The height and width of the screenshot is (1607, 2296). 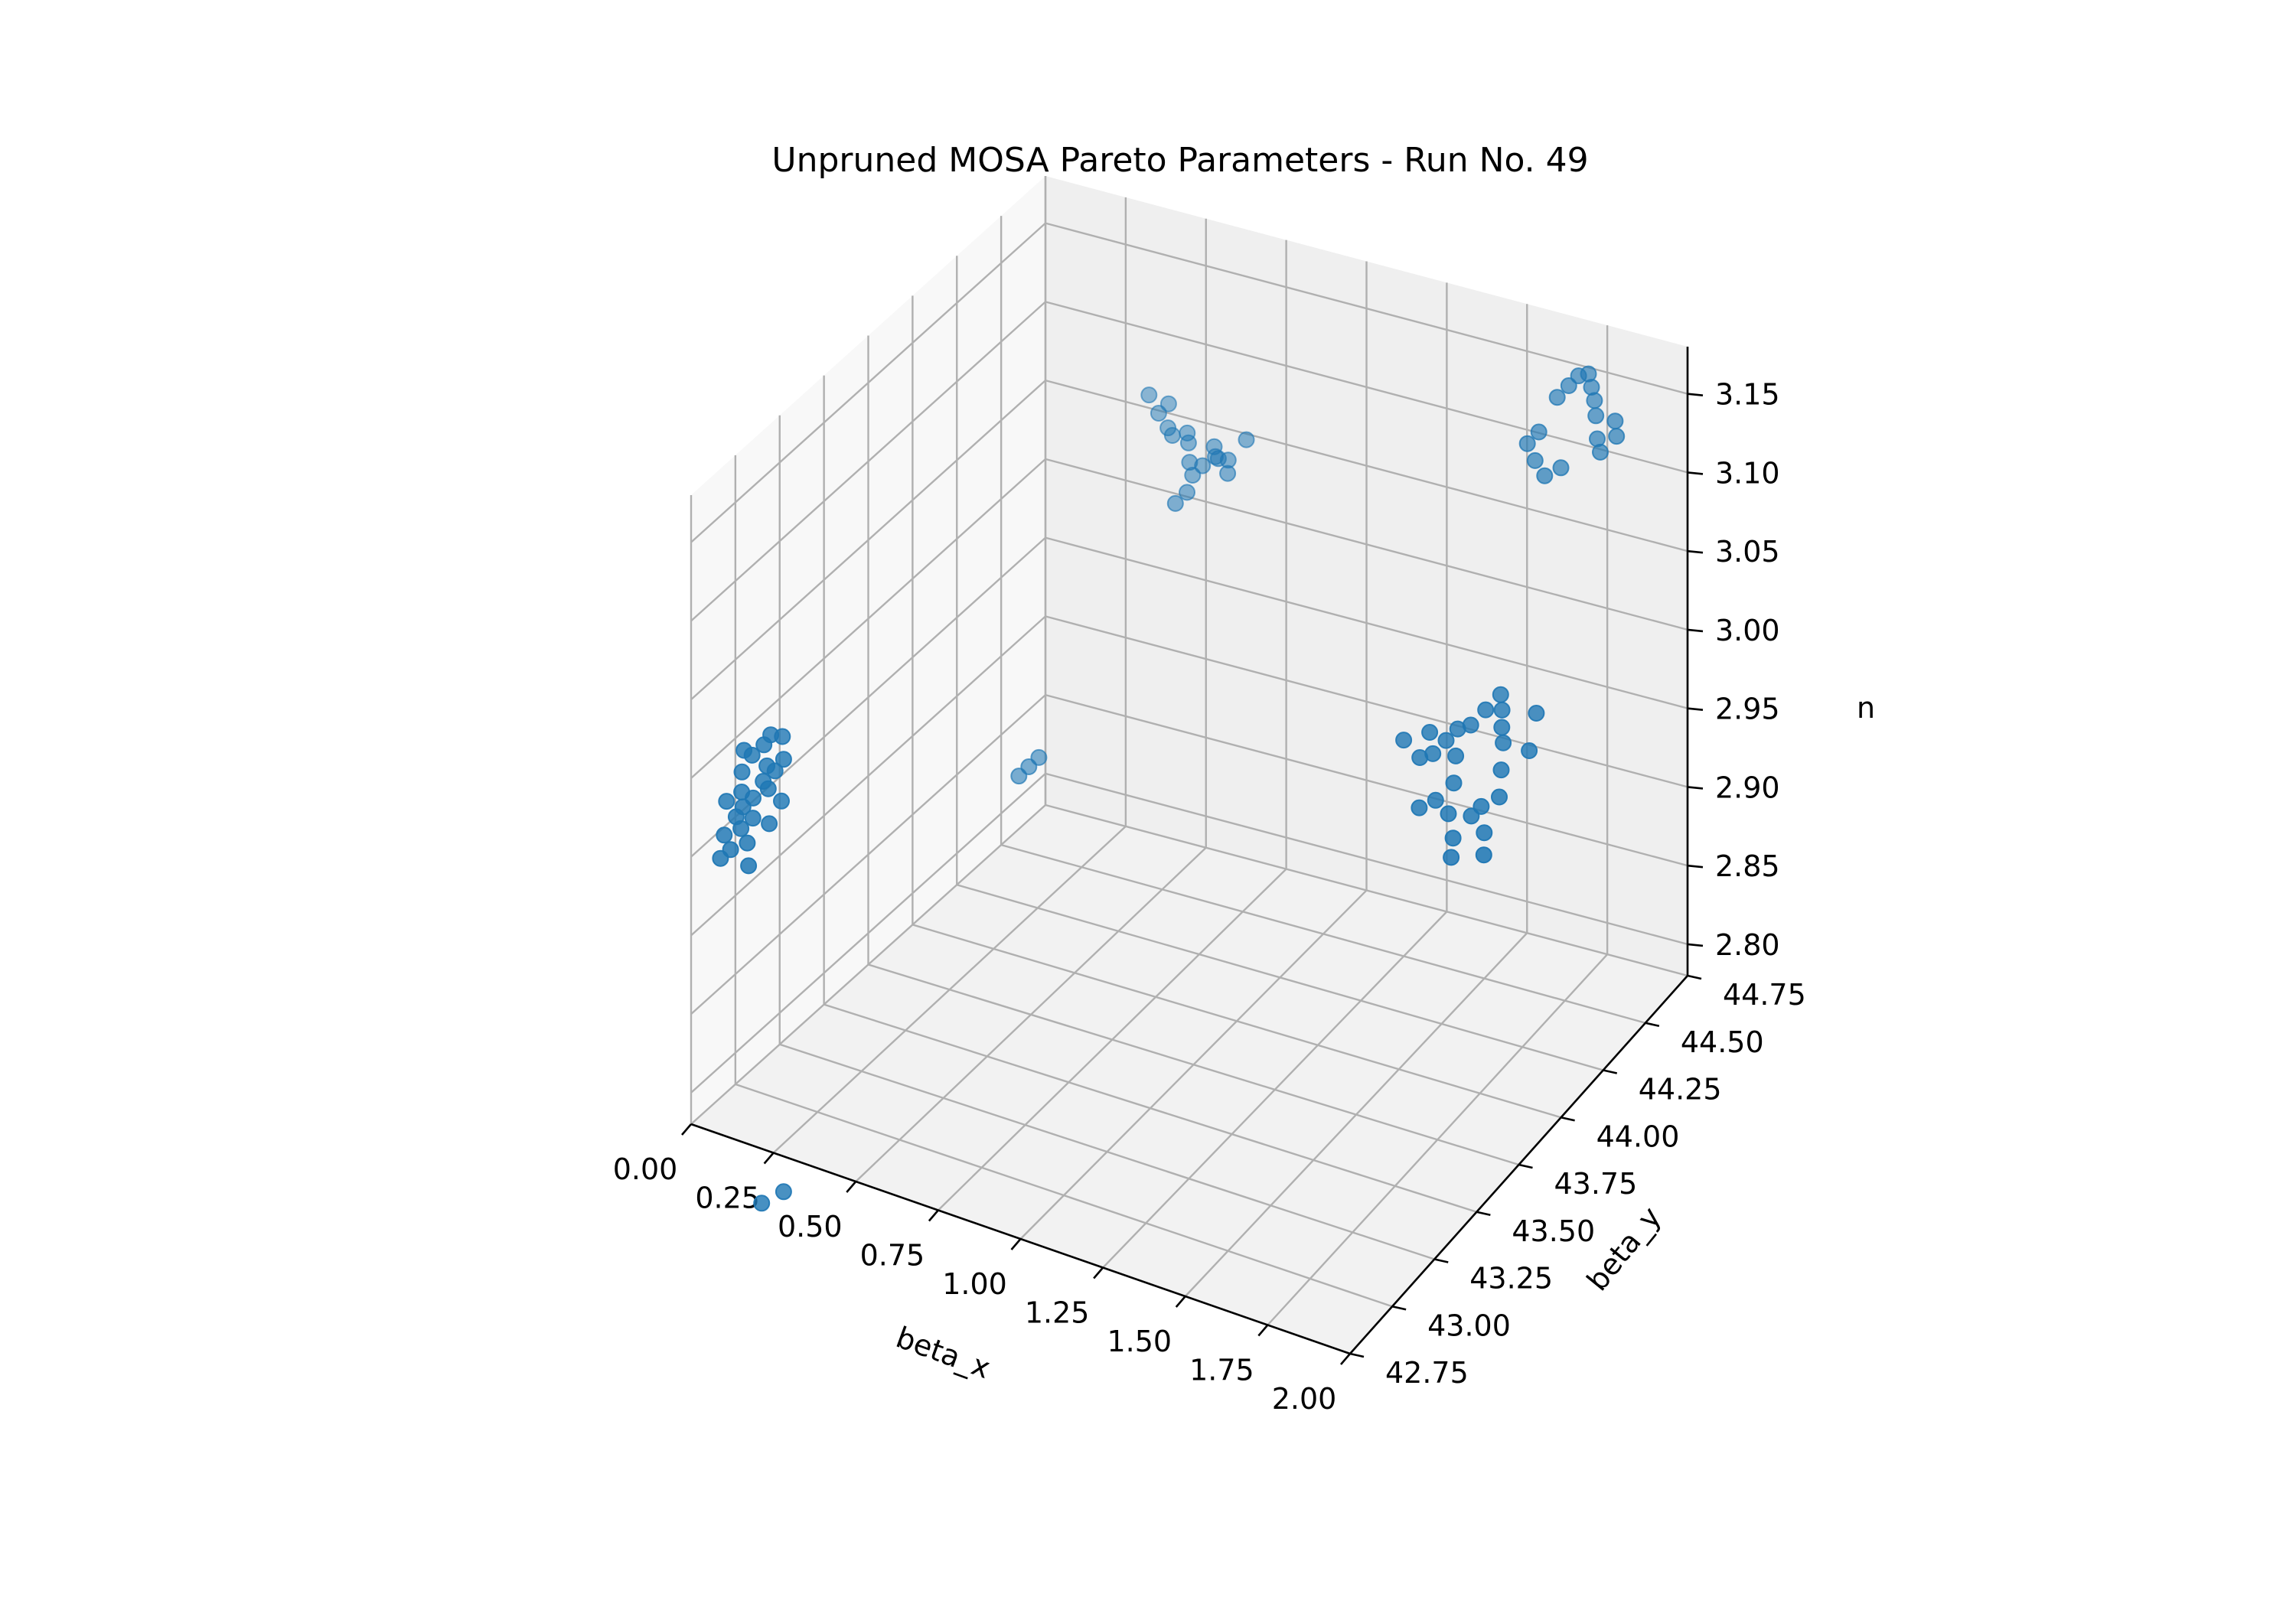 I want to click on y-tick-label-0: 42.75, so click(x=1427, y=1373).